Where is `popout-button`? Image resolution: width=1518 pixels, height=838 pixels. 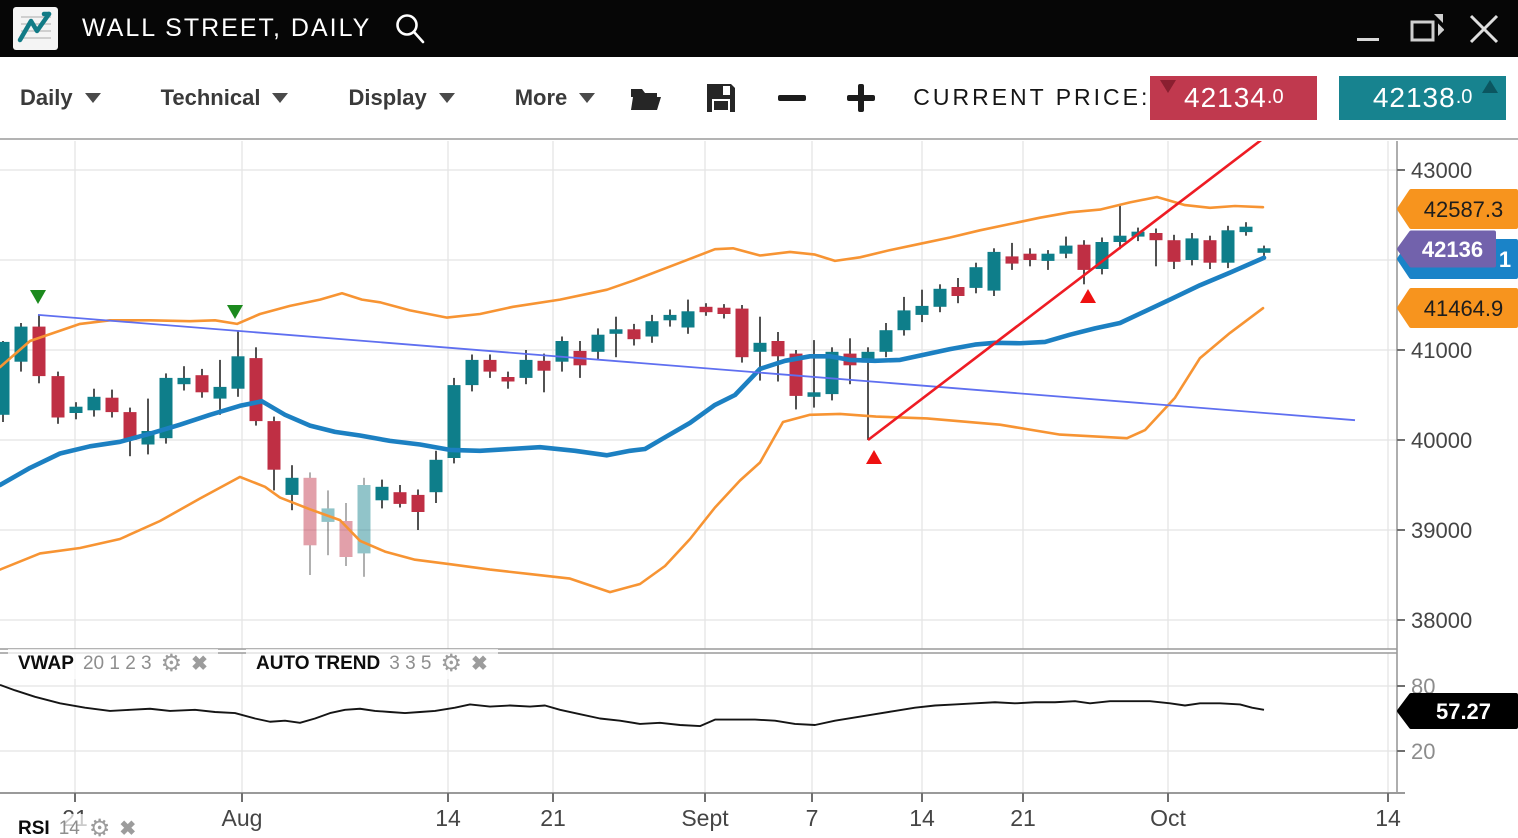 popout-button is located at coordinates (1426, 29).